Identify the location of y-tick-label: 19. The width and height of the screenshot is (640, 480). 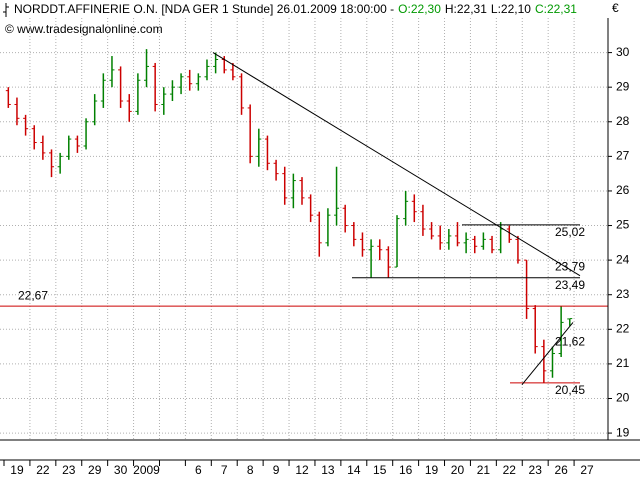
(623, 432).